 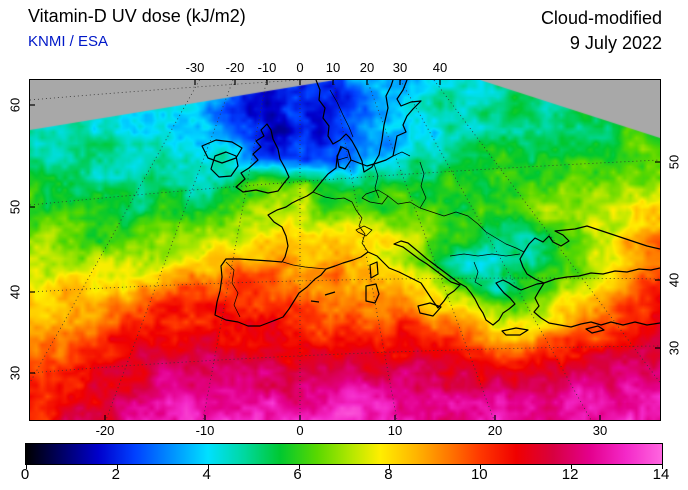 What do you see at coordinates (674, 348) in the screenshot?
I see `lat-tick-label-right: 30` at bounding box center [674, 348].